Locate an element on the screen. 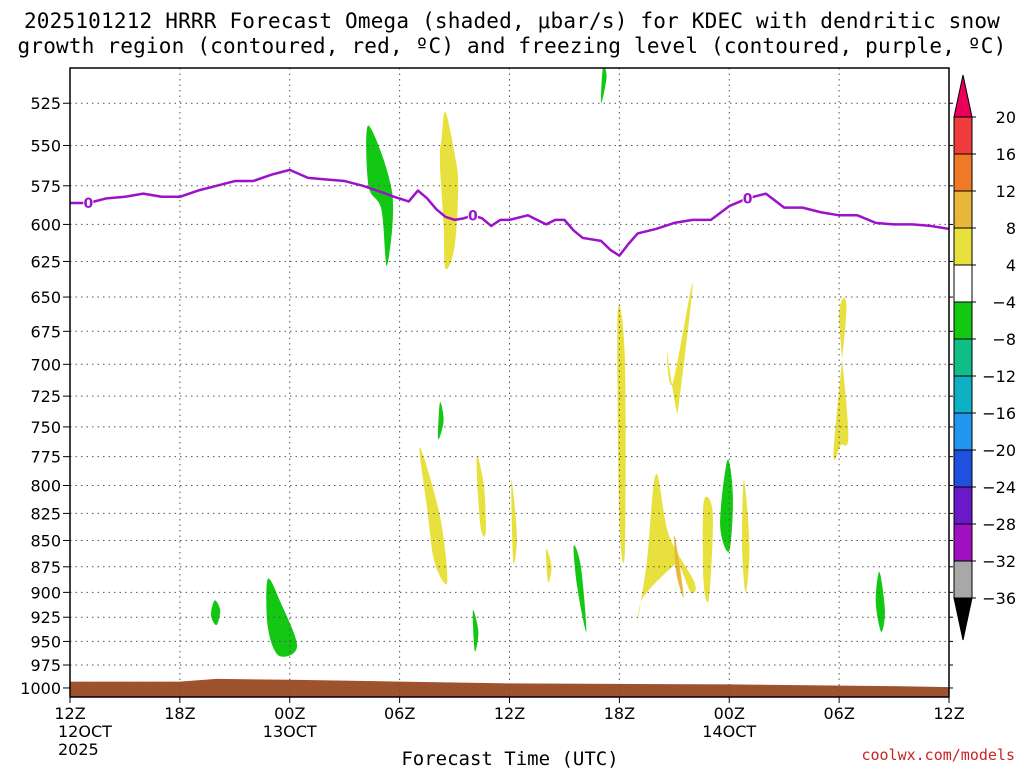  y-tick-label: 875 is located at coordinates (45, 567).